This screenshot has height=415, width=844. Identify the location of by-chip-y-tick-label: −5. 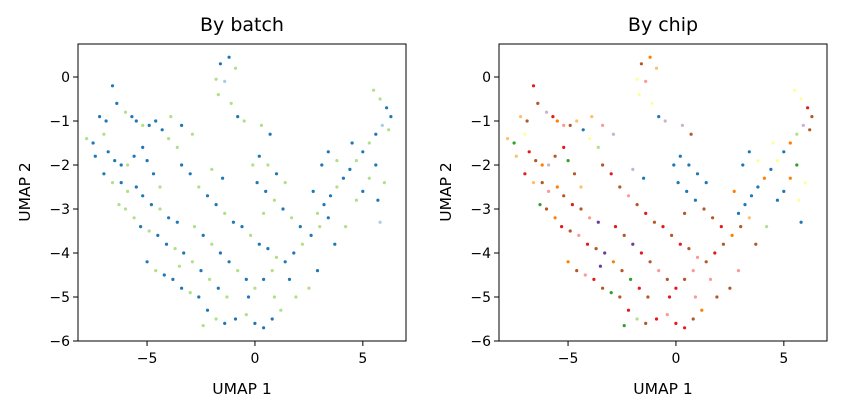
(480, 298).